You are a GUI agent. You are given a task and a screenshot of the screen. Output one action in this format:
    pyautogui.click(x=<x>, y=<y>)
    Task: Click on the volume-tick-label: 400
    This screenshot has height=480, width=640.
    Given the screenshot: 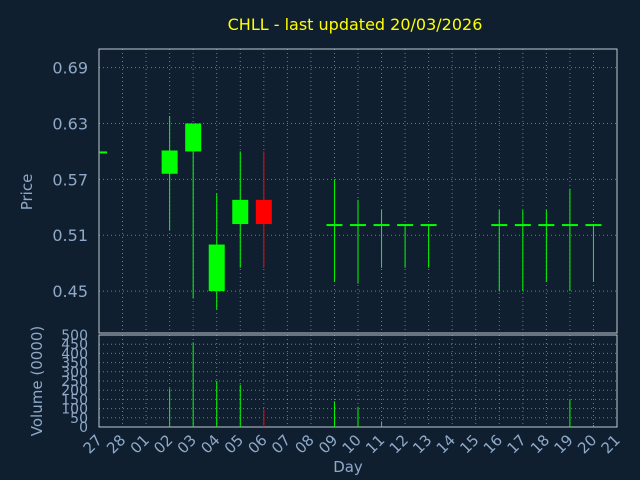 What is the action you would take?
    pyautogui.click(x=74, y=354)
    